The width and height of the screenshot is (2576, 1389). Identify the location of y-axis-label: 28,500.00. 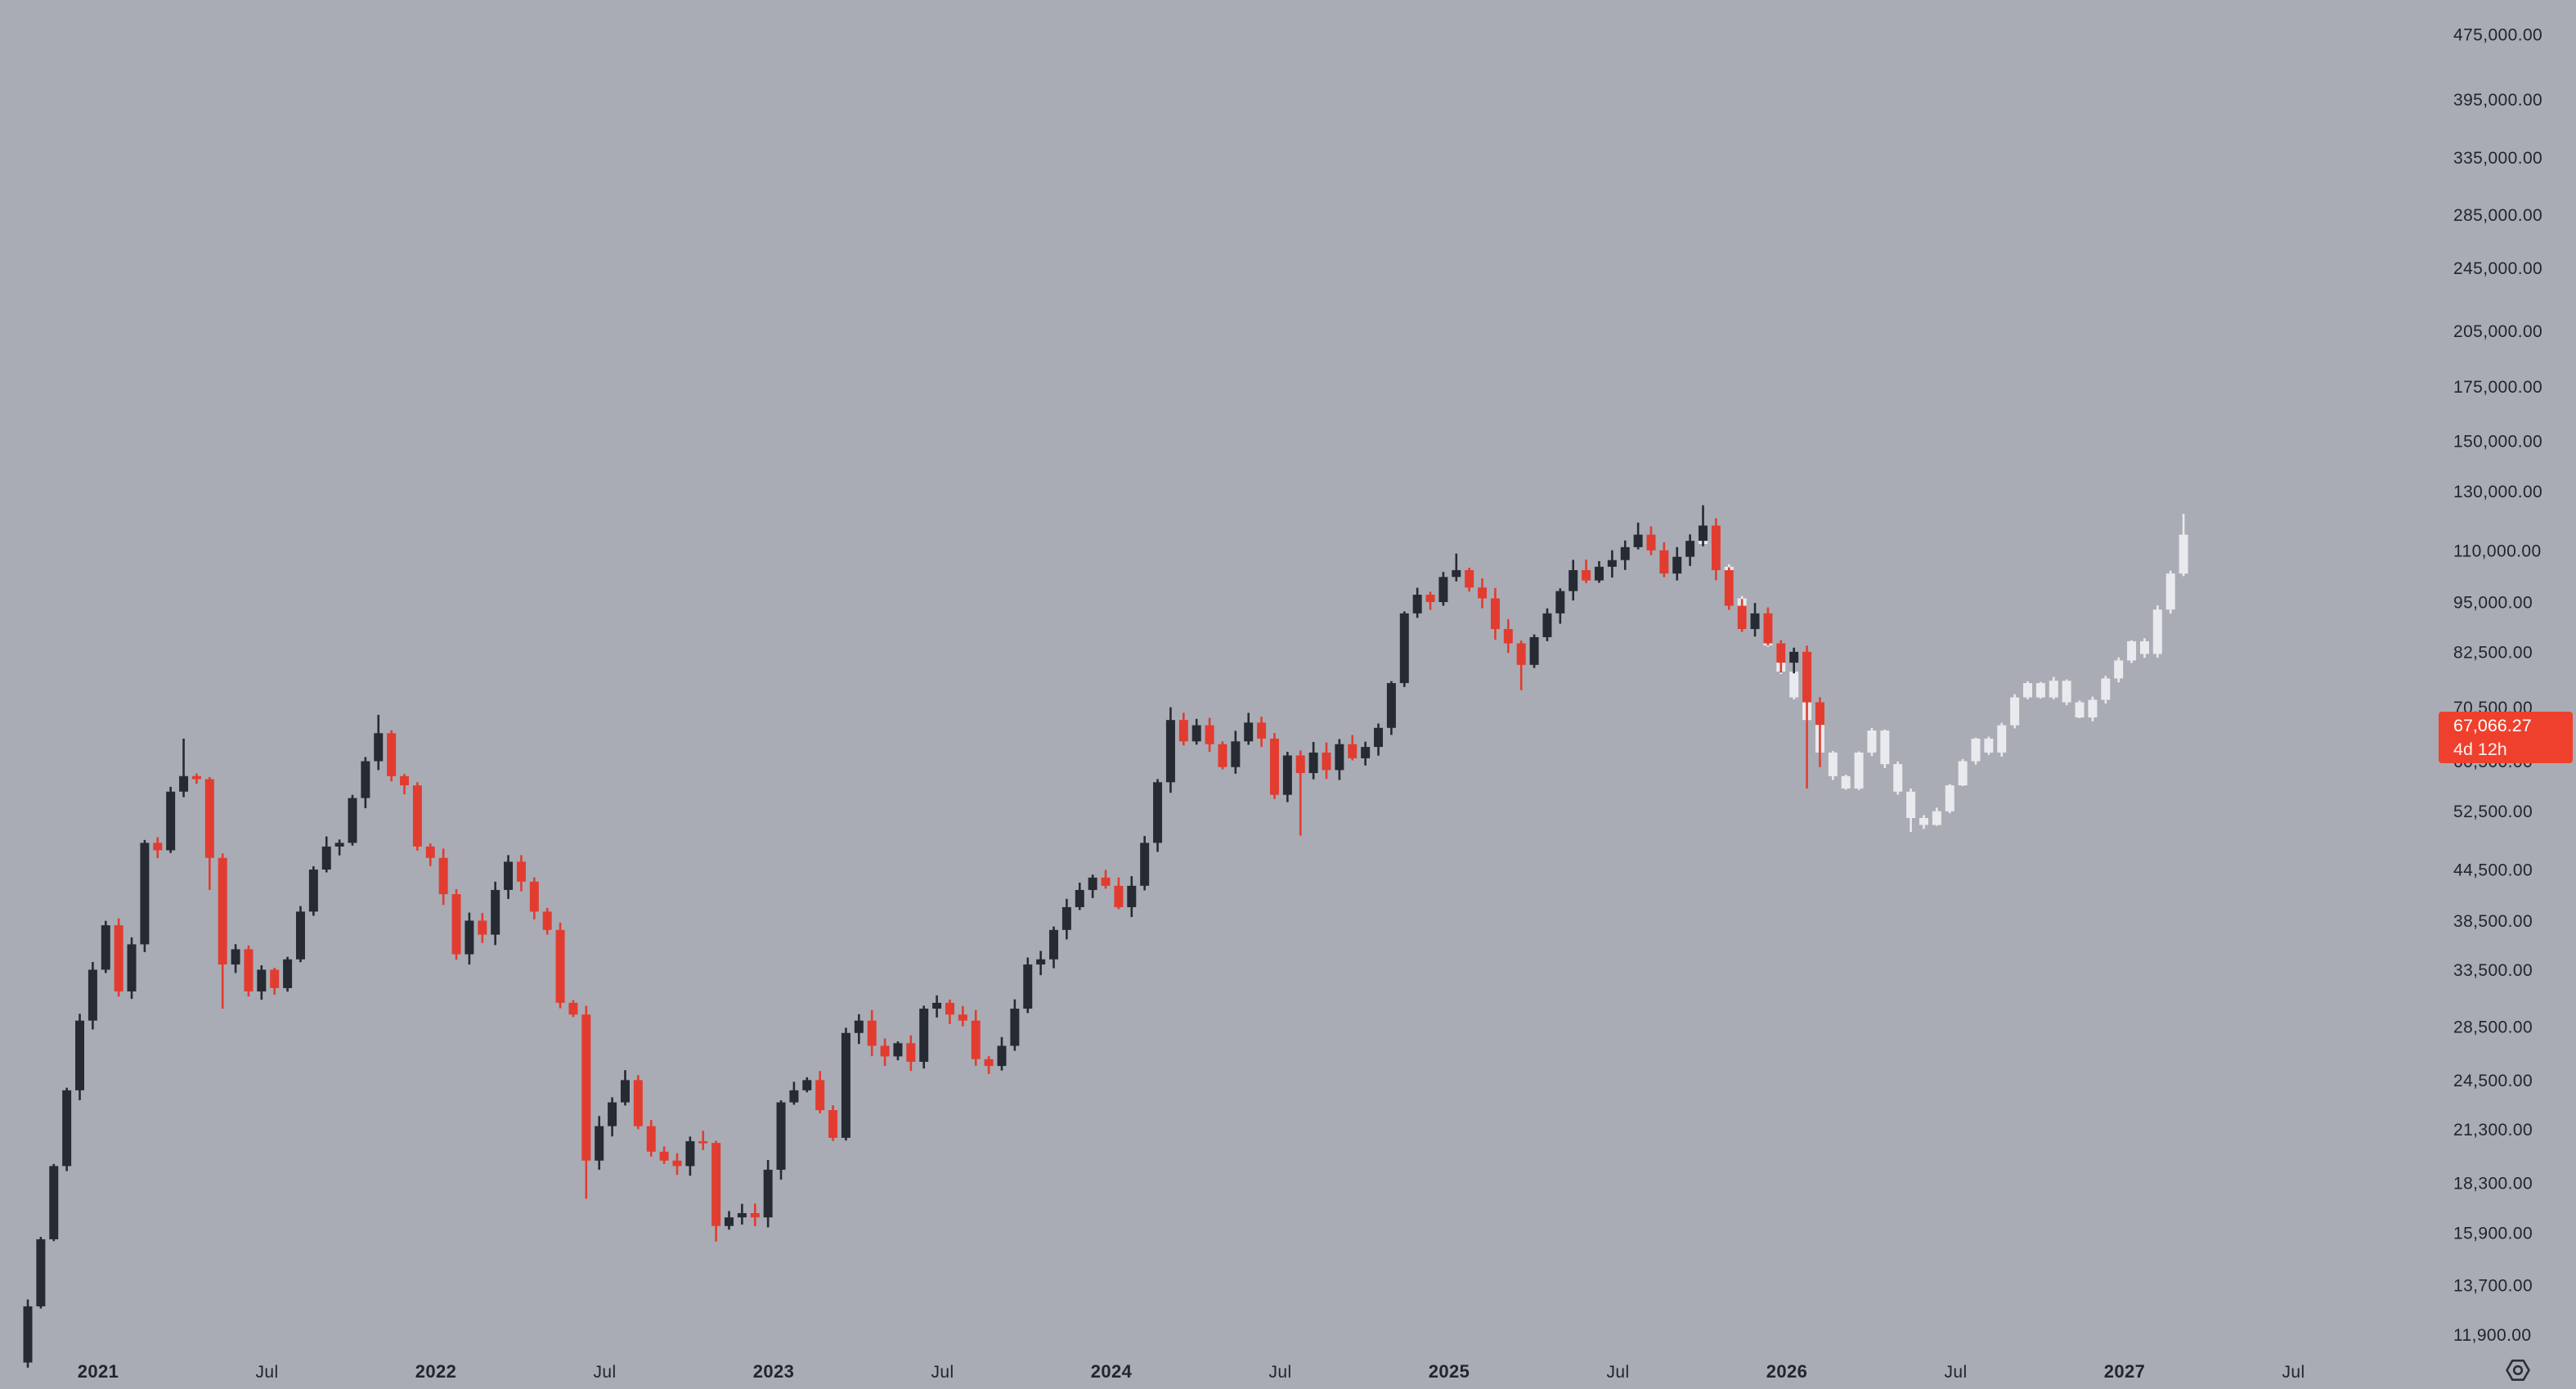
(2493, 1028).